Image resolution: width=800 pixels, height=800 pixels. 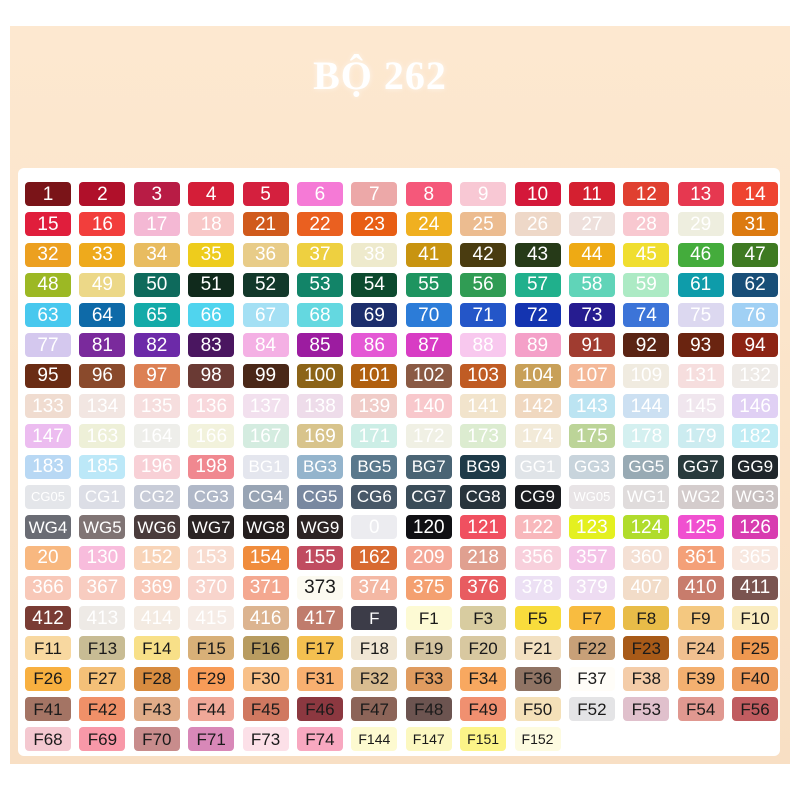 What do you see at coordinates (537, 284) in the screenshot?
I see `color-swatch: 57` at bounding box center [537, 284].